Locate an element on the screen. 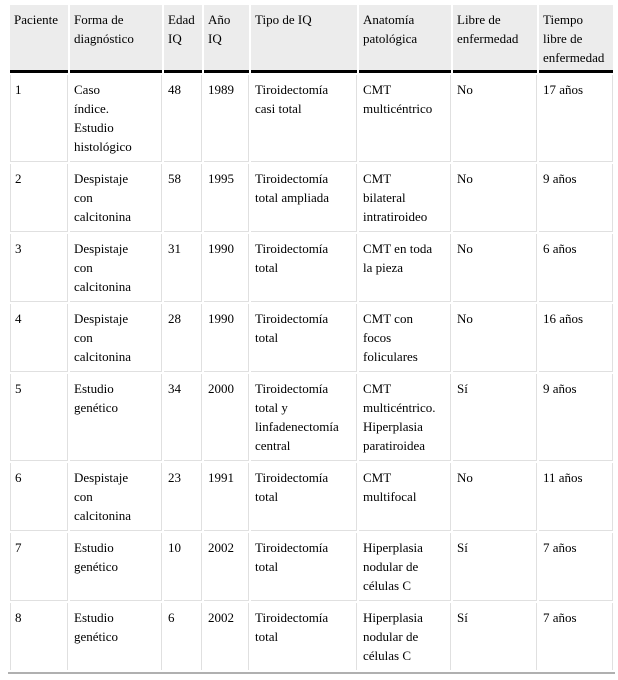  cell-r4-c1: 4 is located at coordinates (39, 338).